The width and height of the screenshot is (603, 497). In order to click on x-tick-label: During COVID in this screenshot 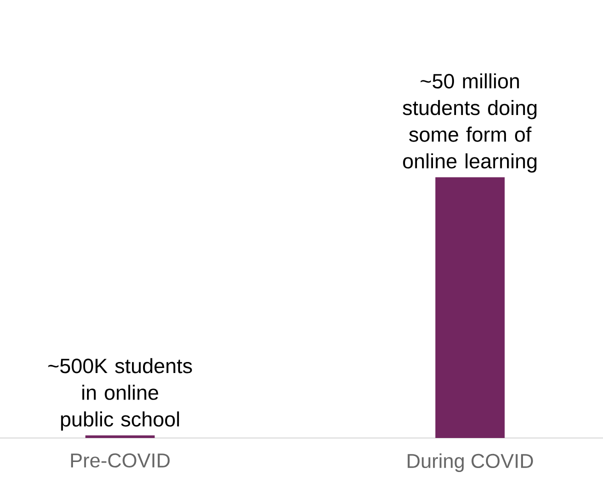, I will do `click(470, 462)`.